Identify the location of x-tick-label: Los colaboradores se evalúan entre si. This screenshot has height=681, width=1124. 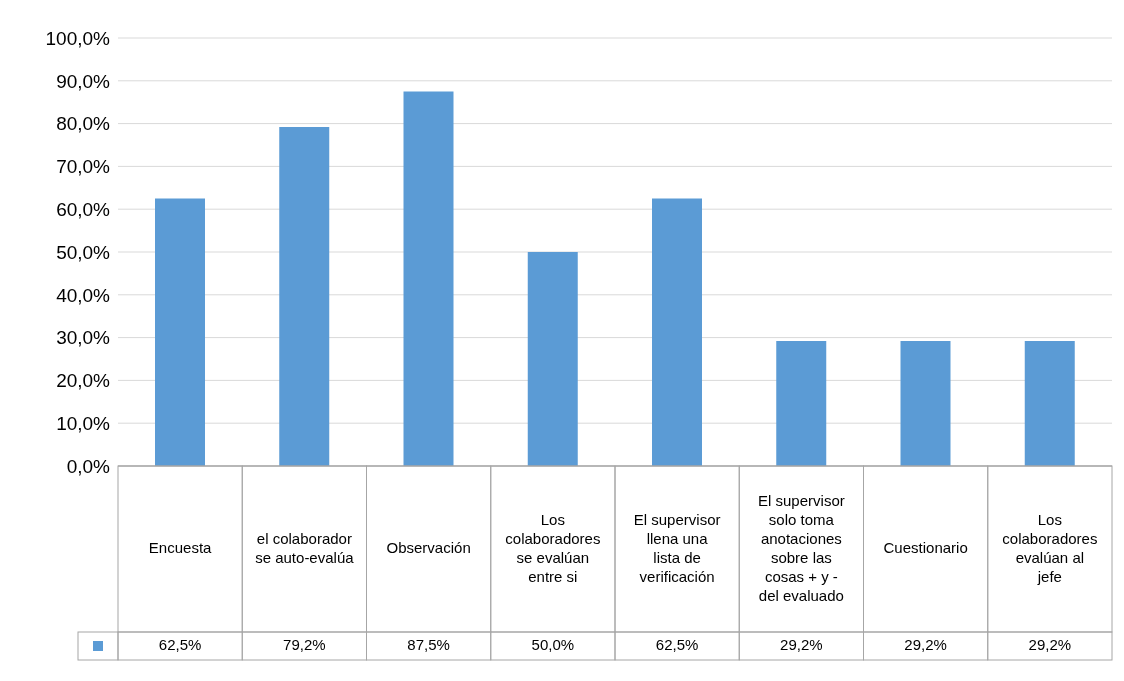
(553, 547).